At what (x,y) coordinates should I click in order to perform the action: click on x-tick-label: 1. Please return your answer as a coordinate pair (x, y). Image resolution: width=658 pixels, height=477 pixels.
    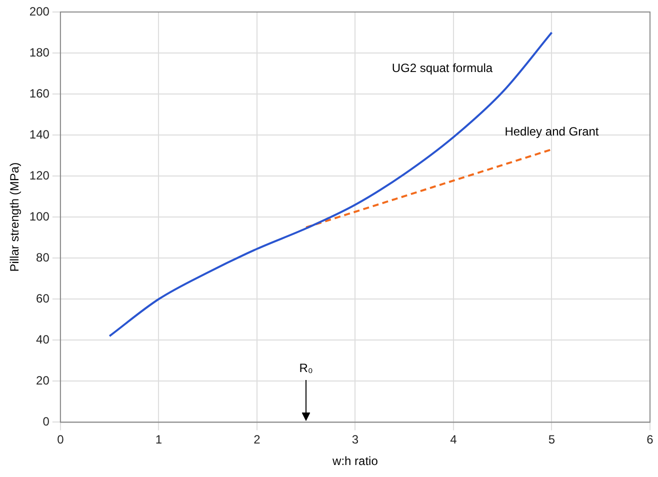
    Looking at the image, I should click on (158, 439).